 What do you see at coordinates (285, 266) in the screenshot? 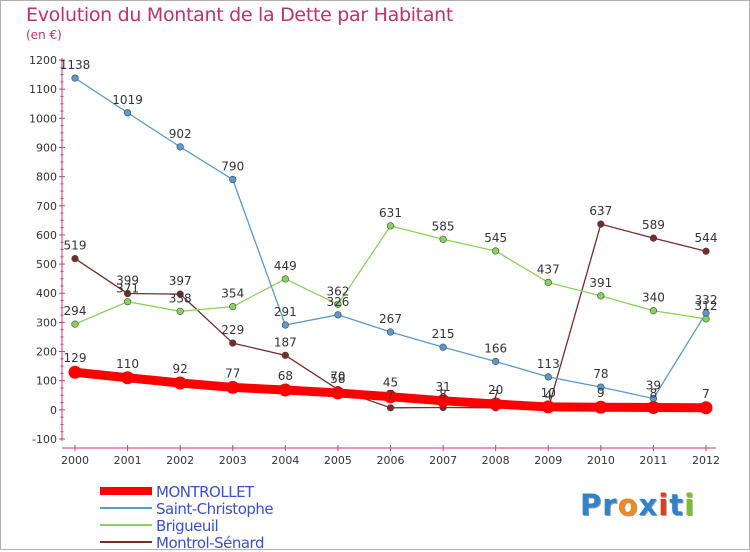
I see `data-label: 449` at bounding box center [285, 266].